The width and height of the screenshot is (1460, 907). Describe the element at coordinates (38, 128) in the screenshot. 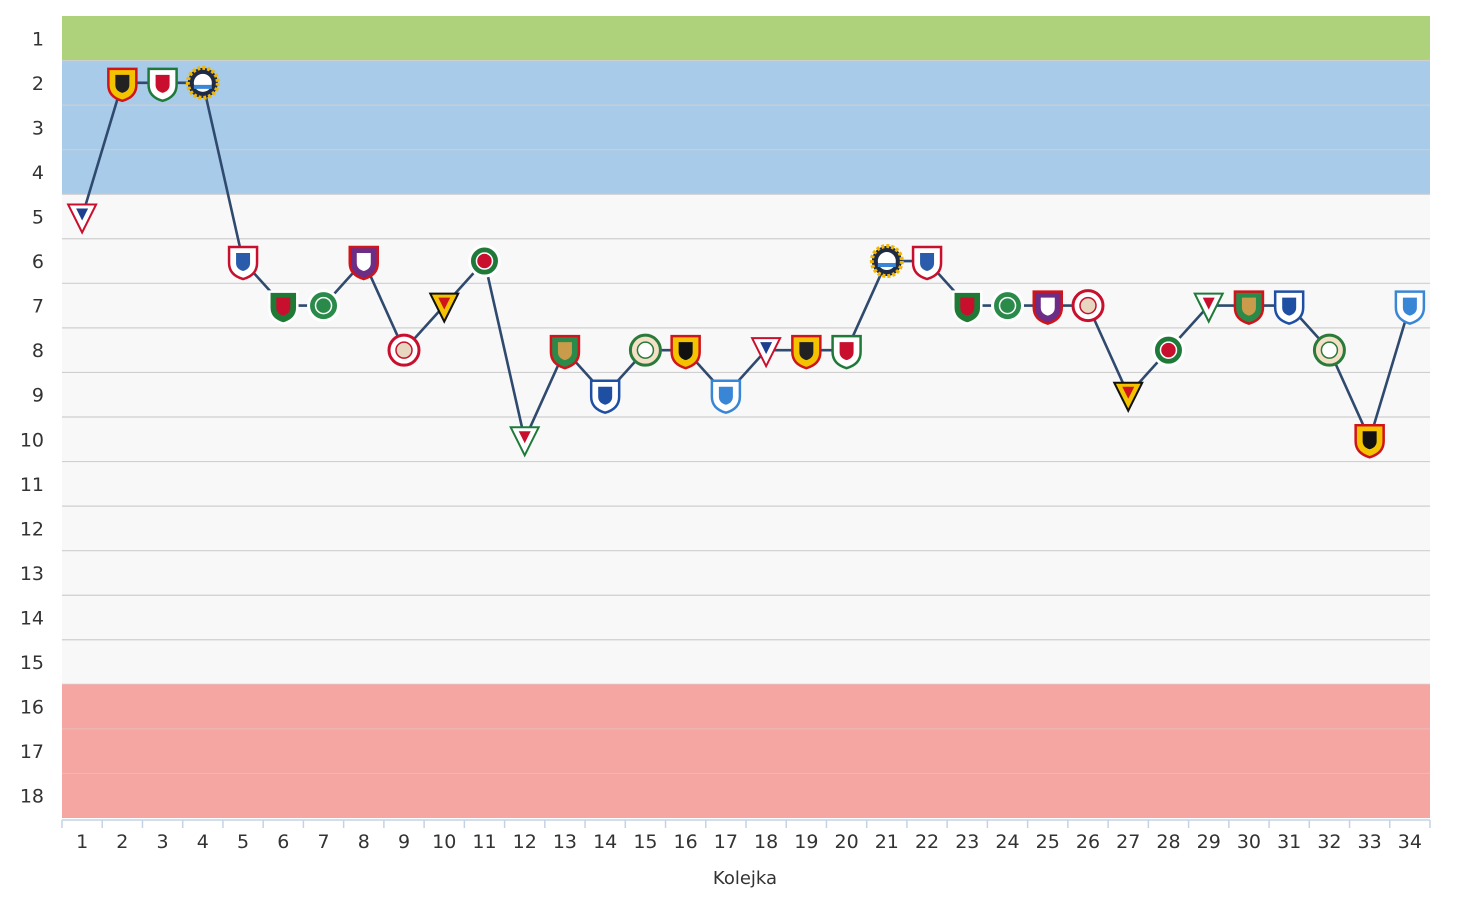

I see `y-tick-label: 3` at that location.